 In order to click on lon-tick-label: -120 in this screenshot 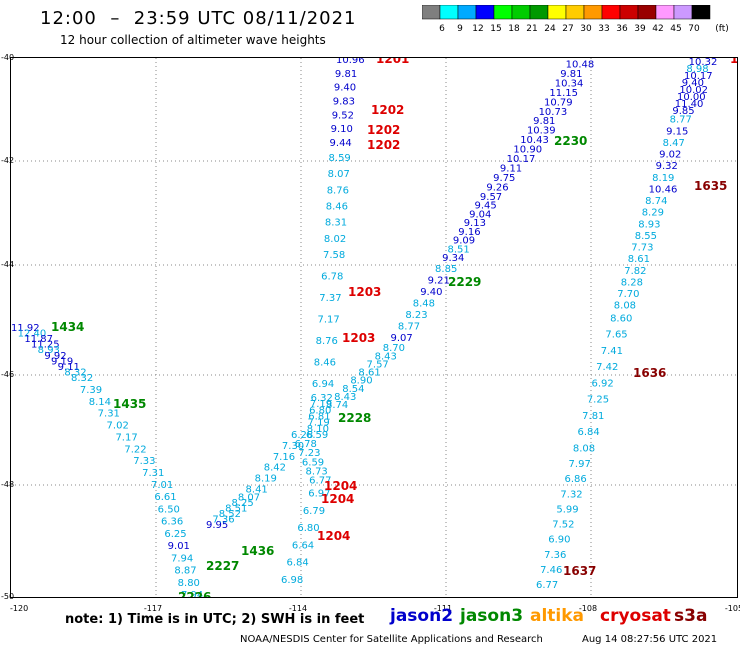, I will do `click(19, 608)`.